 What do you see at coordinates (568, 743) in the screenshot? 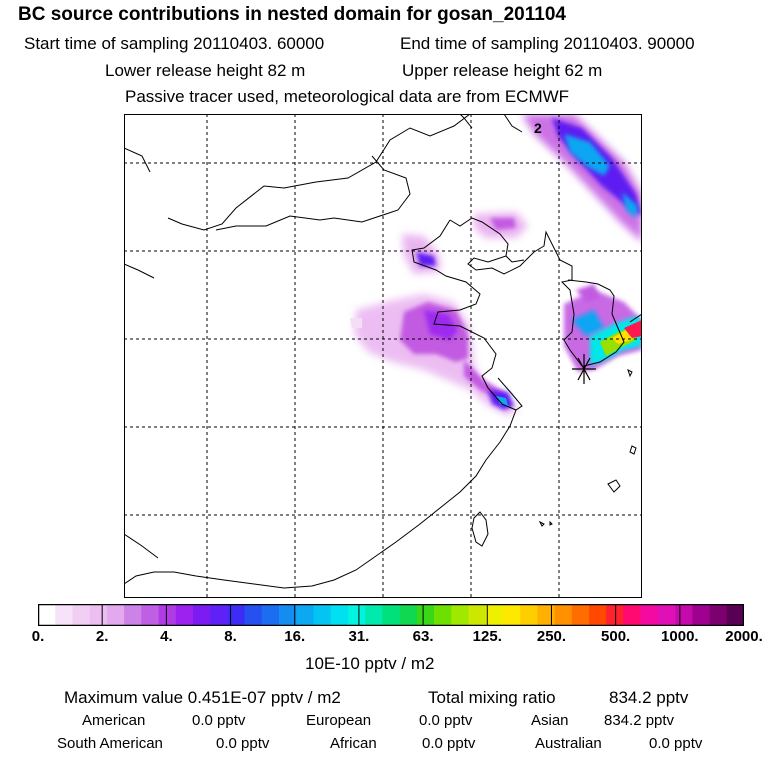
I see `source-name: Australian` at bounding box center [568, 743].